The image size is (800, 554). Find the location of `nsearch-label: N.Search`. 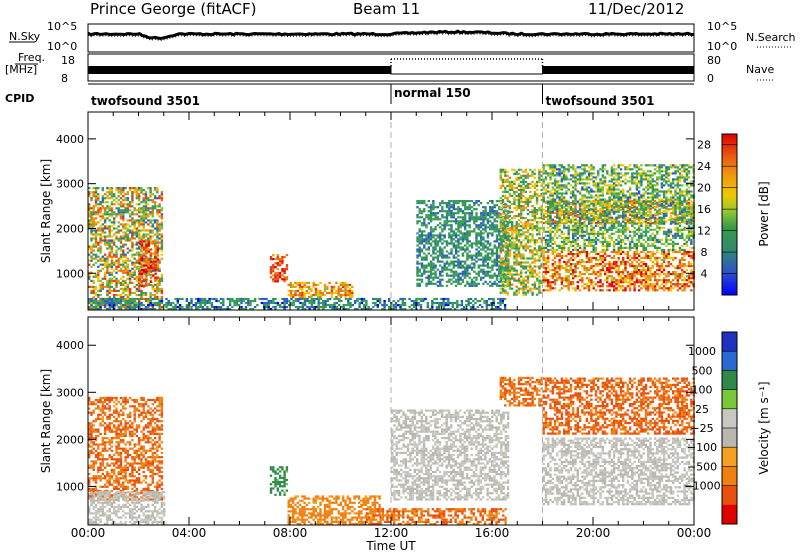

nsearch-label: N.Search is located at coordinates (771, 37).